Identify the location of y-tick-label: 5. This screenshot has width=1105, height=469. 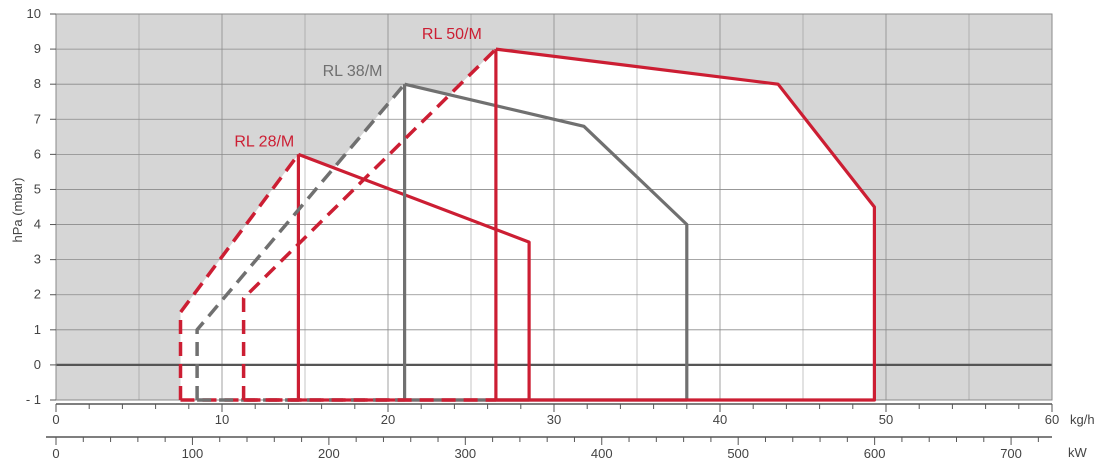
(37, 188).